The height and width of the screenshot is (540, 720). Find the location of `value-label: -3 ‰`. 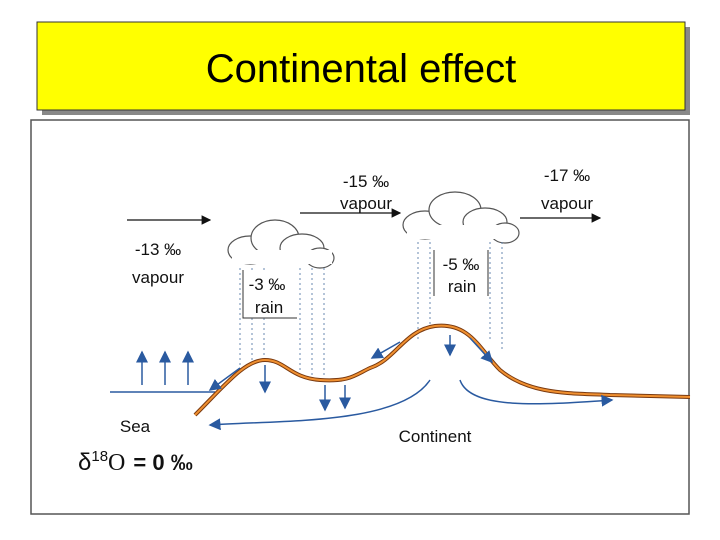

value-label: -3 ‰ is located at coordinates (267, 284).